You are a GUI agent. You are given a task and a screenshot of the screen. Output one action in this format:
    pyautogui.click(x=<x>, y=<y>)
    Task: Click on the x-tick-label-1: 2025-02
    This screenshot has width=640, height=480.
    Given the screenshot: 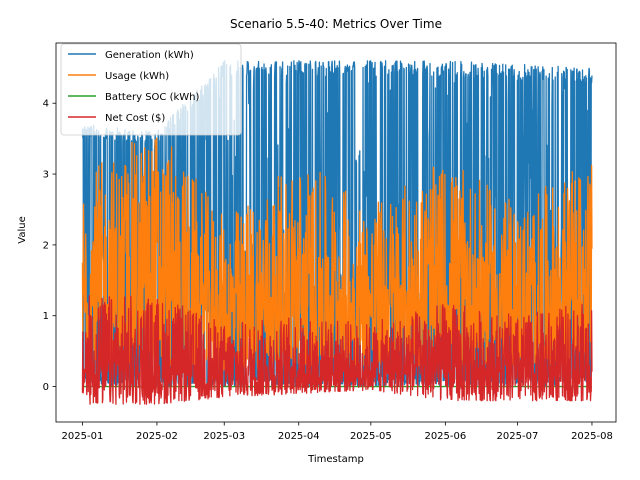 What is the action you would take?
    pyautogui.click(x=157, y=436)
    